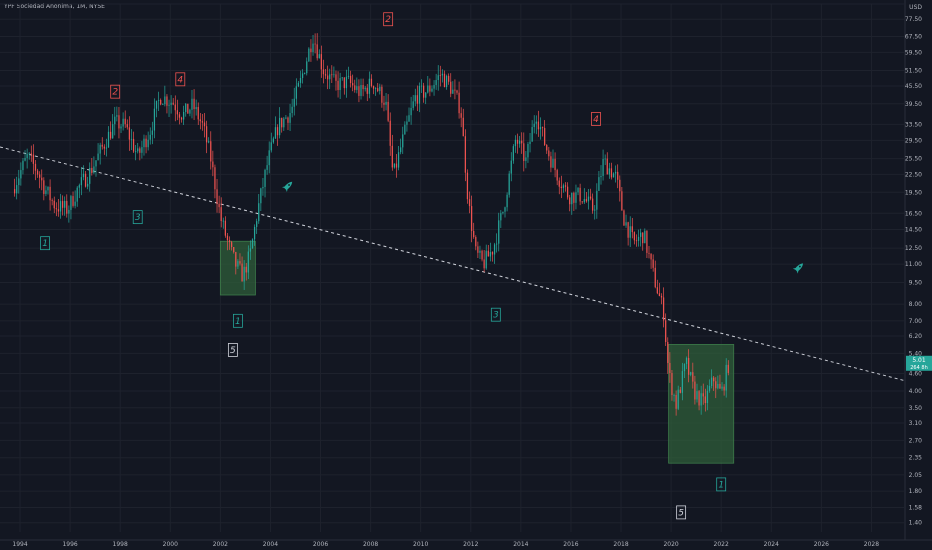 This screenshot has height=550, width=932. I want to click on x-tick-label: 1998, so click(120, 544).